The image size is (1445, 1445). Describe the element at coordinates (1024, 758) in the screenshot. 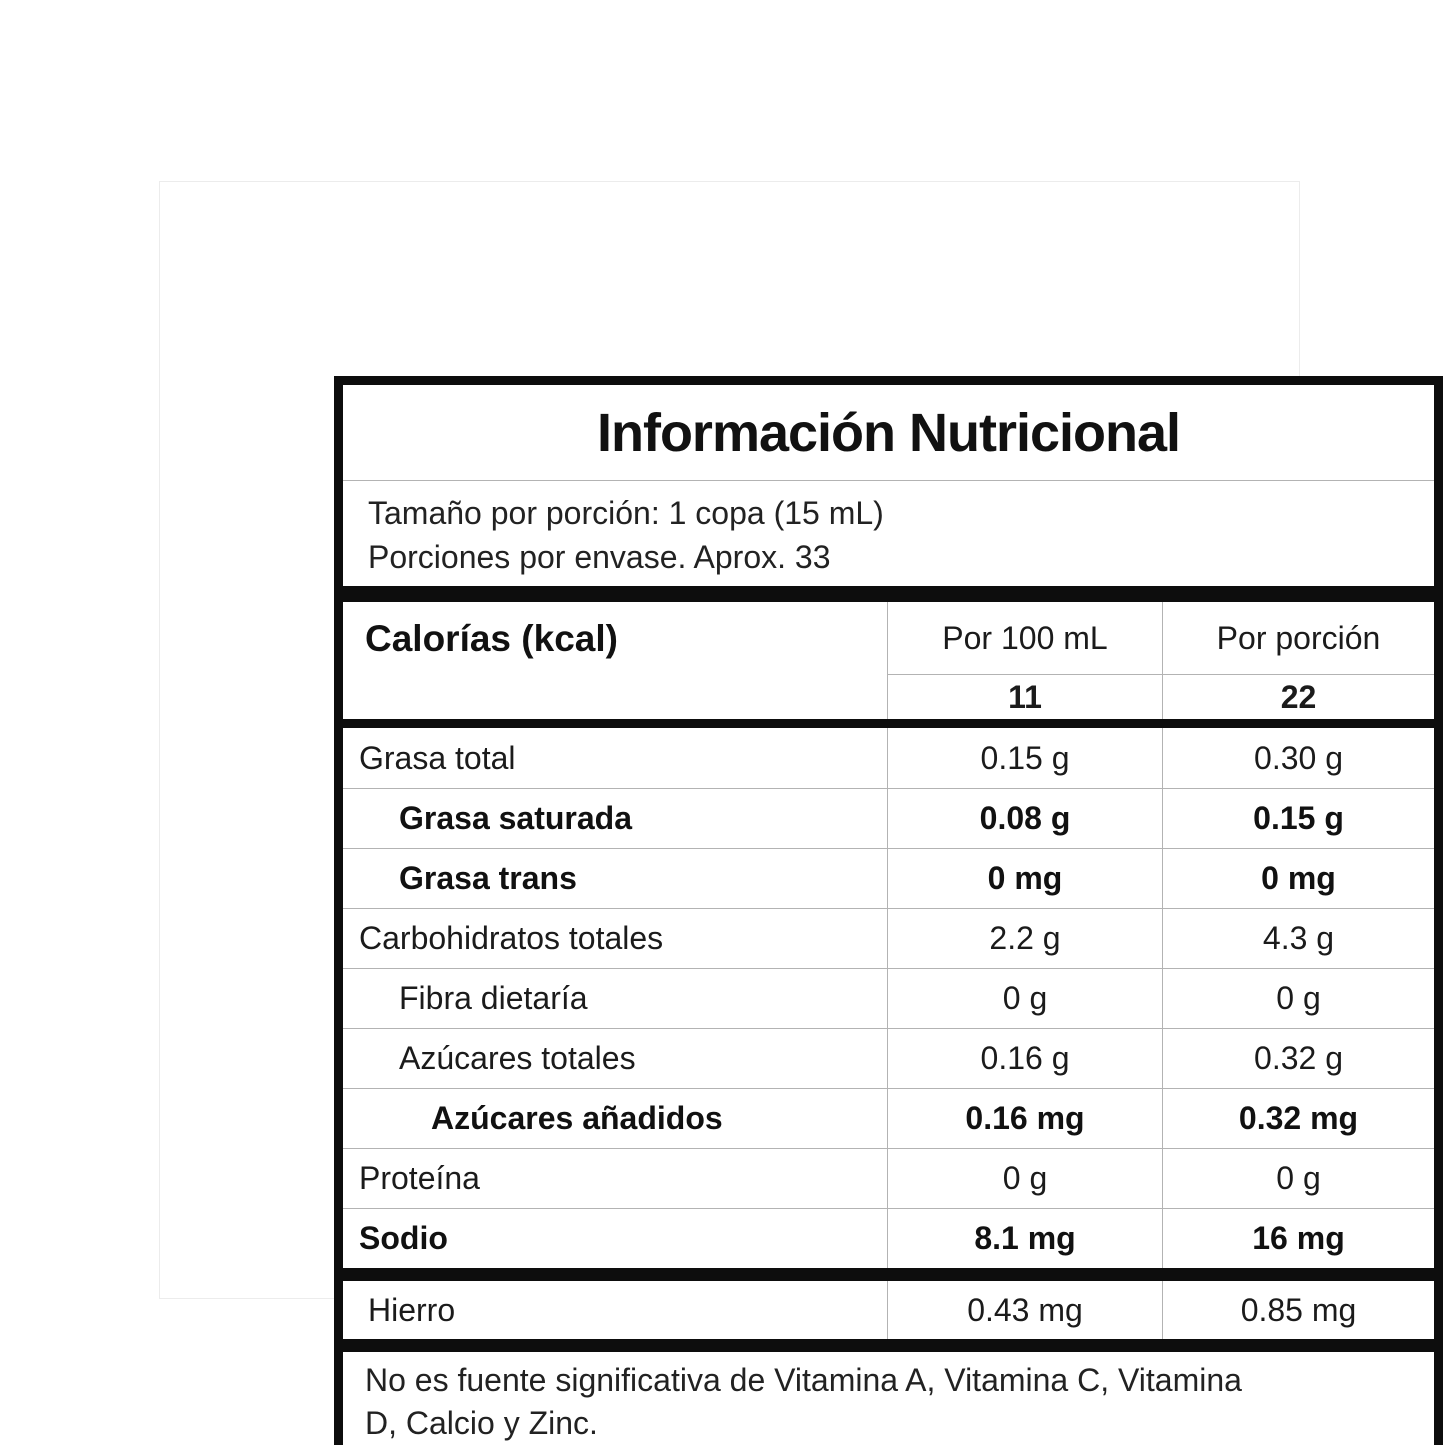

I see `nutrient-value-per-100ml: 0.15 g` at that location.